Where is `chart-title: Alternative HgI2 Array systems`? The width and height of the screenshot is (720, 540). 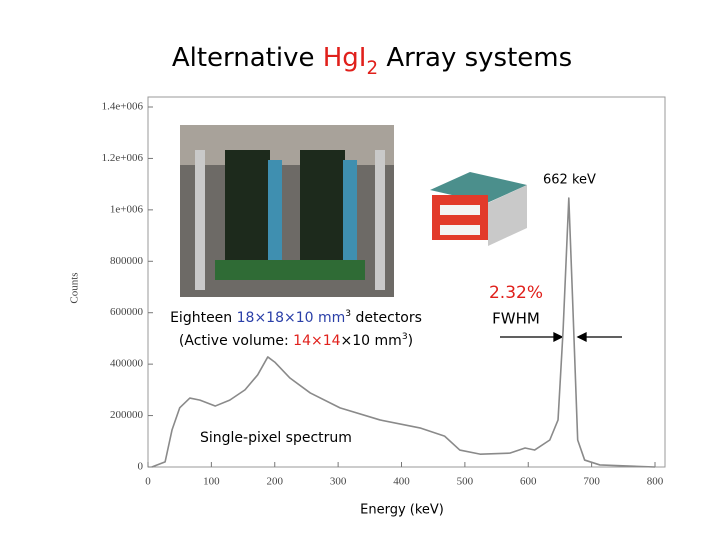 chart-title: Alternative HgI2 Array systems is located at coordinates (372, 61).